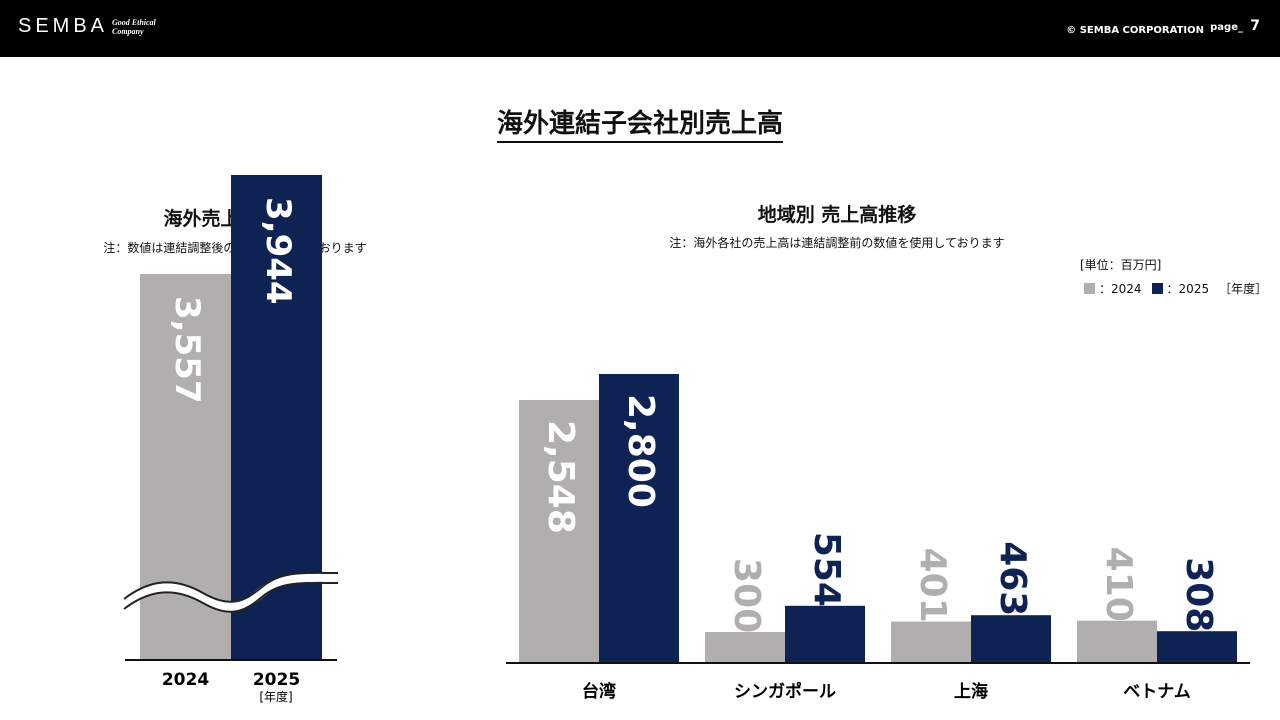 Image resolution: width=1280 pixels, height=720 pixels. Describe the element at coordinates (639, 126) in the screenshot. I see `page-title-text: 海外連結子会社別売上高` at that location.